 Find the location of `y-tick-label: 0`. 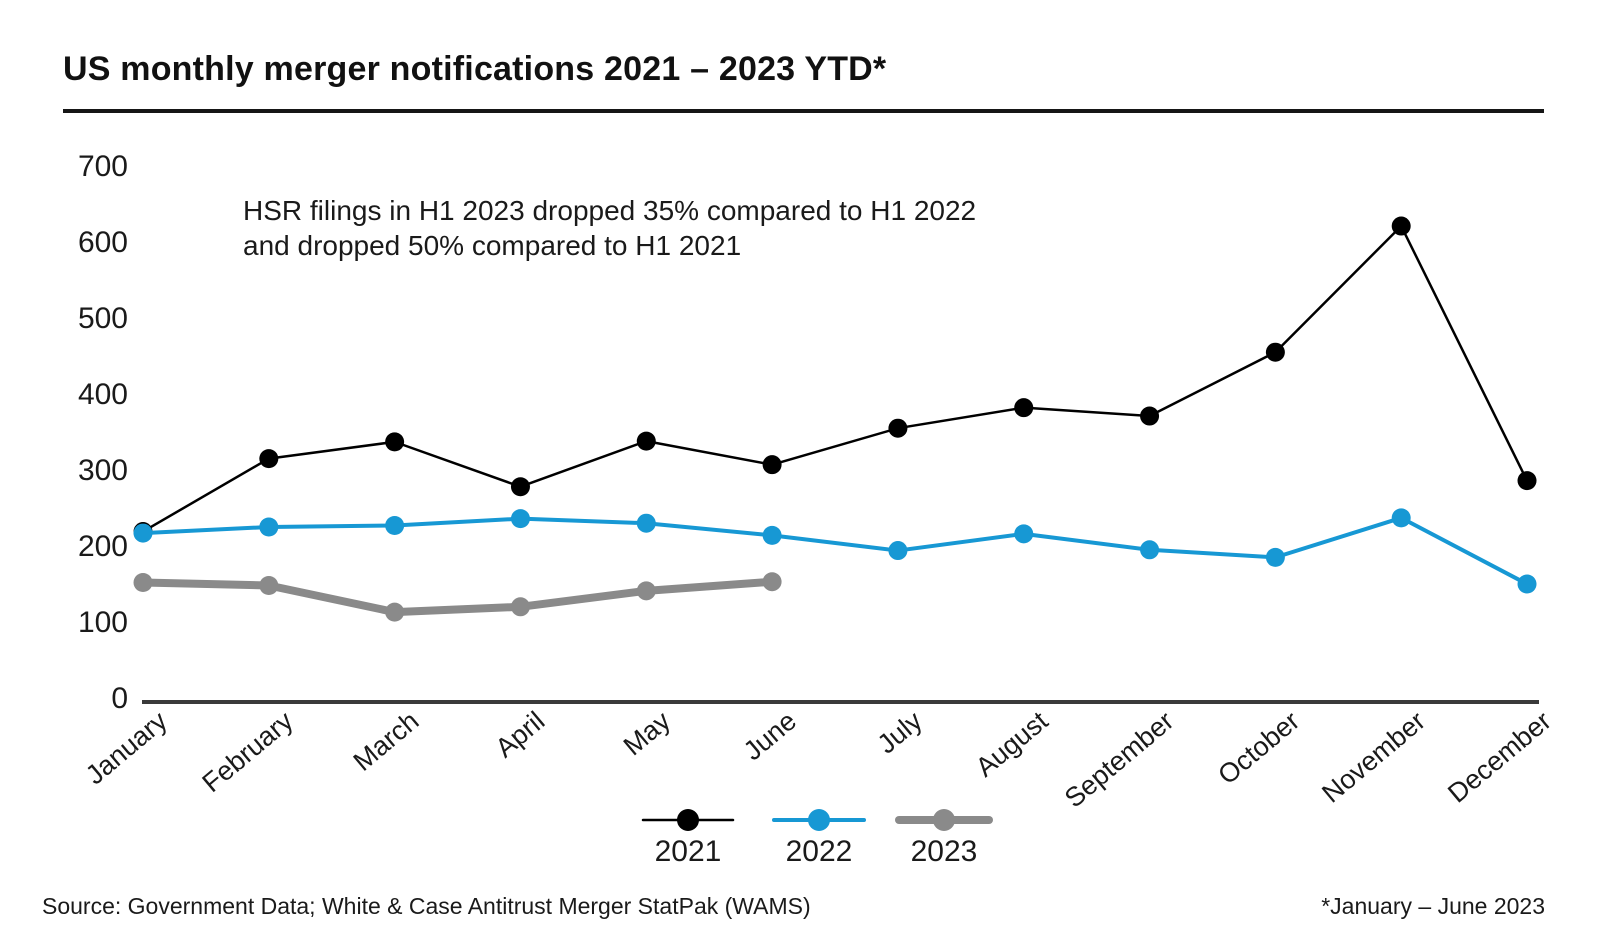

y-tick-label: 0 is located at coordinates (119, 698).